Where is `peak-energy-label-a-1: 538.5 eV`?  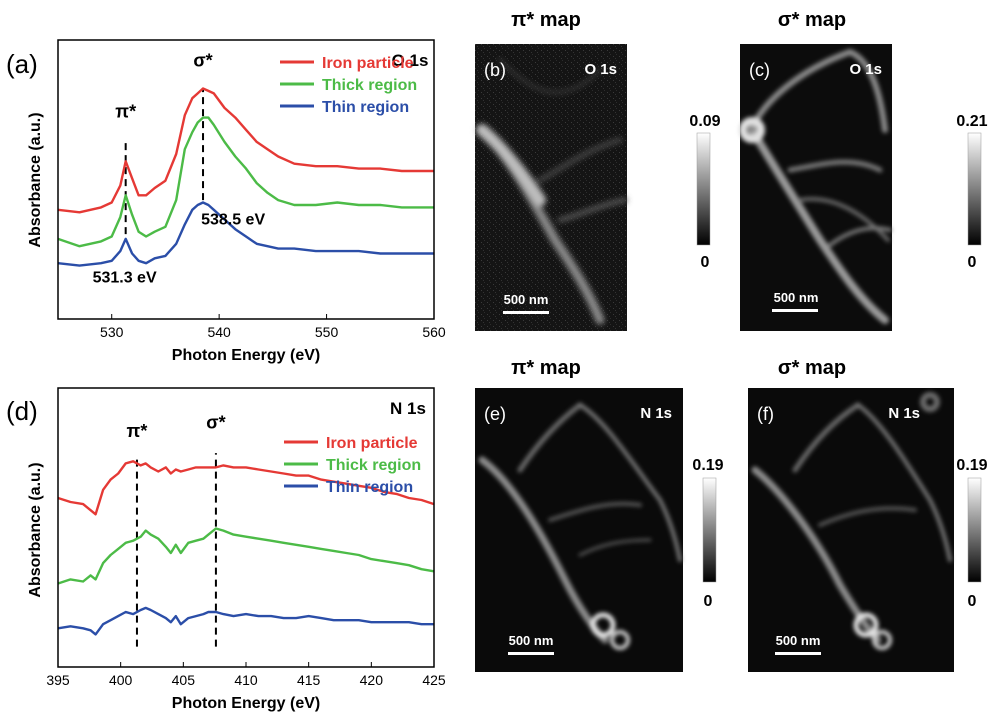 peak-energy-label-a-1: 538.5 eV is located at coordinates (233, 219).